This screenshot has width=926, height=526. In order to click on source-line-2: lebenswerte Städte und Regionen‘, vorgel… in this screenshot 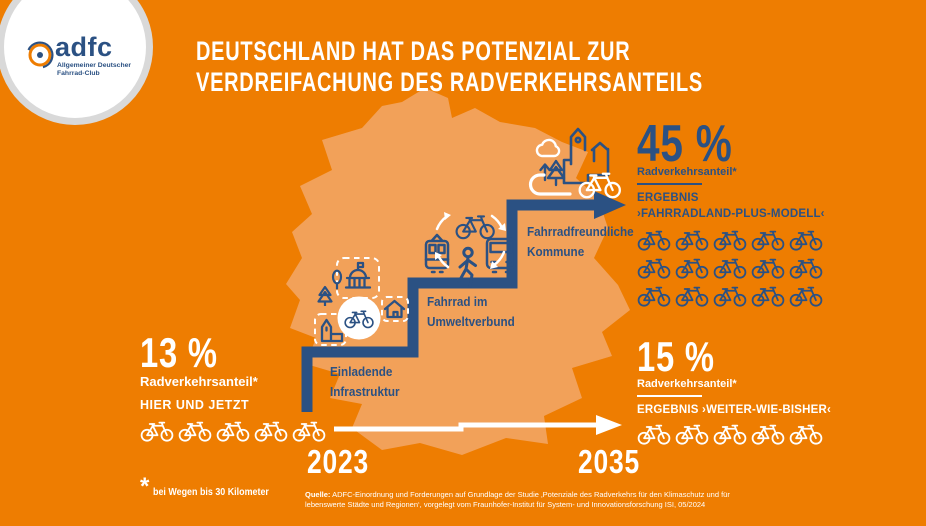, I will do `click(505, 504)`.